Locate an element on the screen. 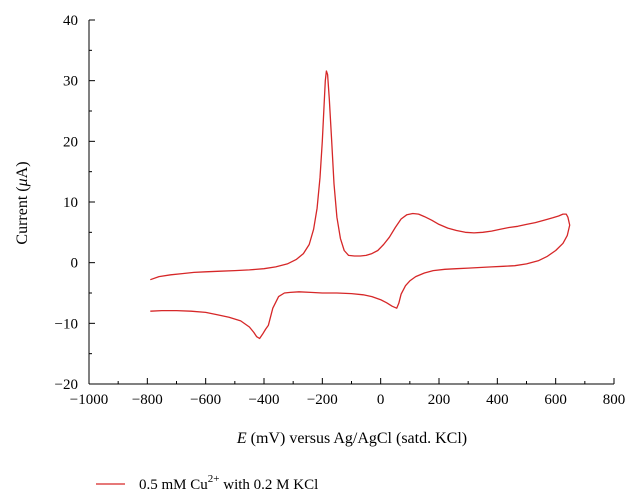  x-tick-label: 0 is located at coordinates (381, 400).